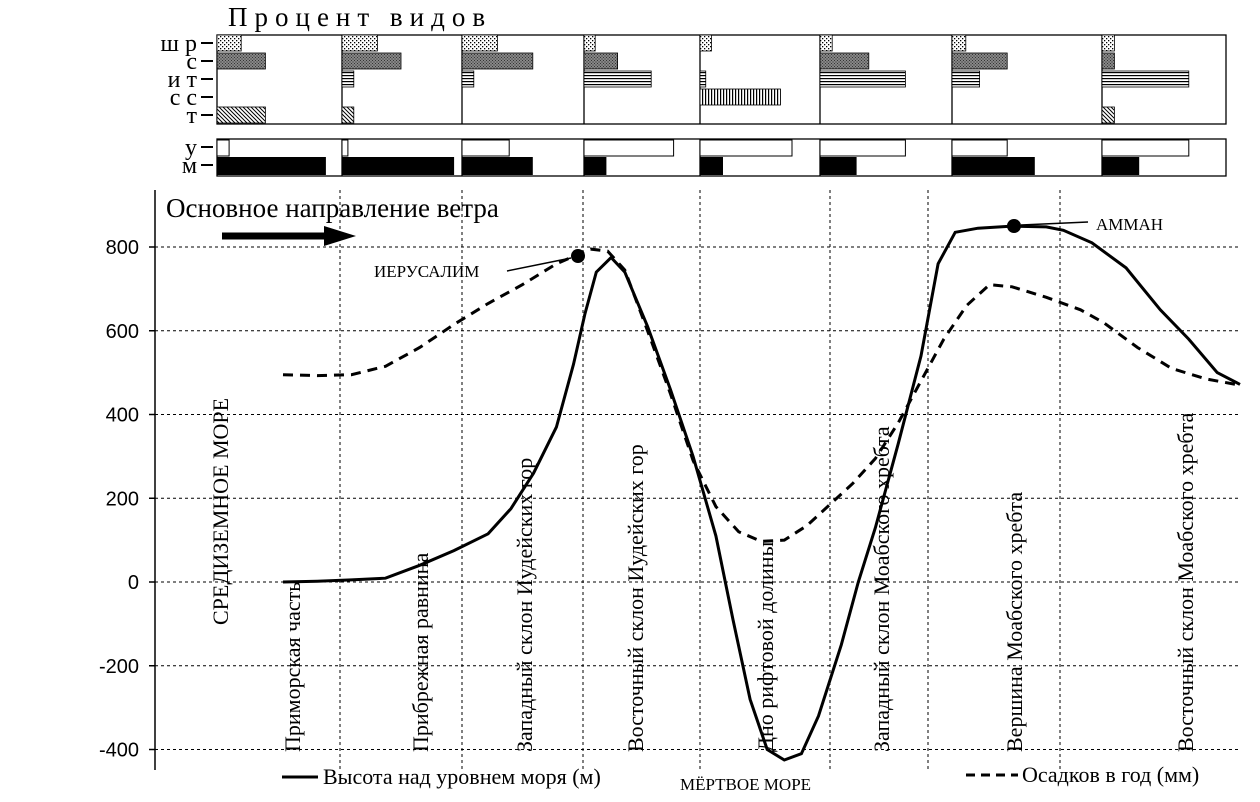 Image resolution: width=1260 pixels, height=802 pixels. What do you see at coordinates (191, 148) in the screenshot?
I see `second-row-label: у` at bounding box center [191, 148].